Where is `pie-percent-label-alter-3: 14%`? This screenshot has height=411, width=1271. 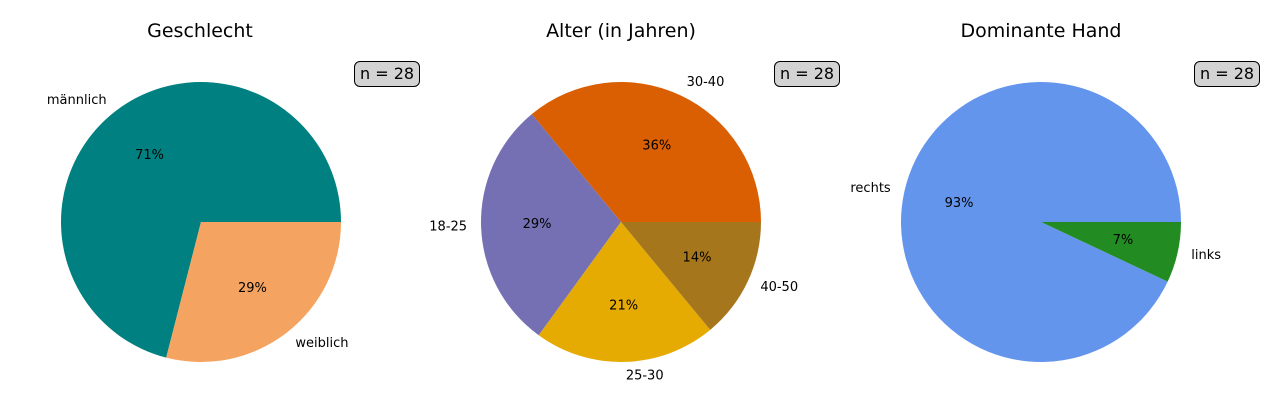 pie-percent-label-alter-3: 14% is located at coordinates (697, 257).